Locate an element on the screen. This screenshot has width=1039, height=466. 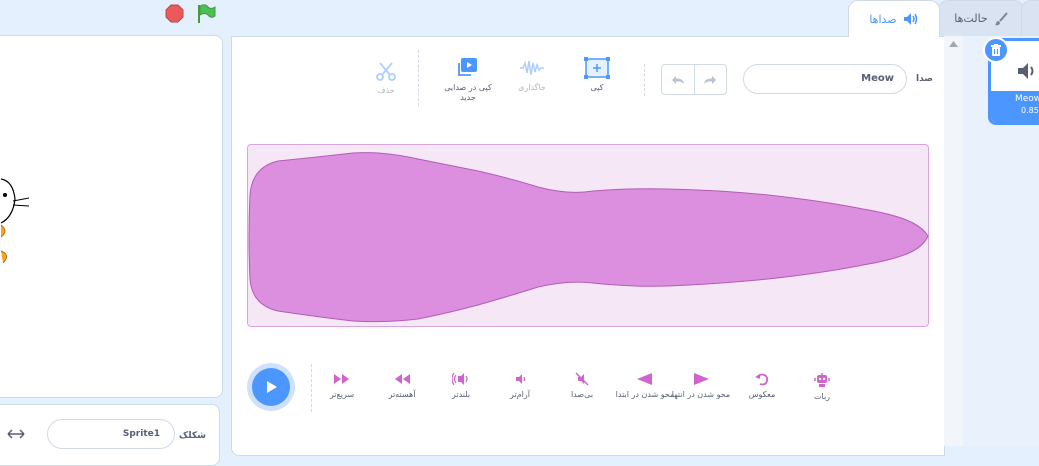
sprite-name-input: Sprite1 is located at coordinates (111, 434).